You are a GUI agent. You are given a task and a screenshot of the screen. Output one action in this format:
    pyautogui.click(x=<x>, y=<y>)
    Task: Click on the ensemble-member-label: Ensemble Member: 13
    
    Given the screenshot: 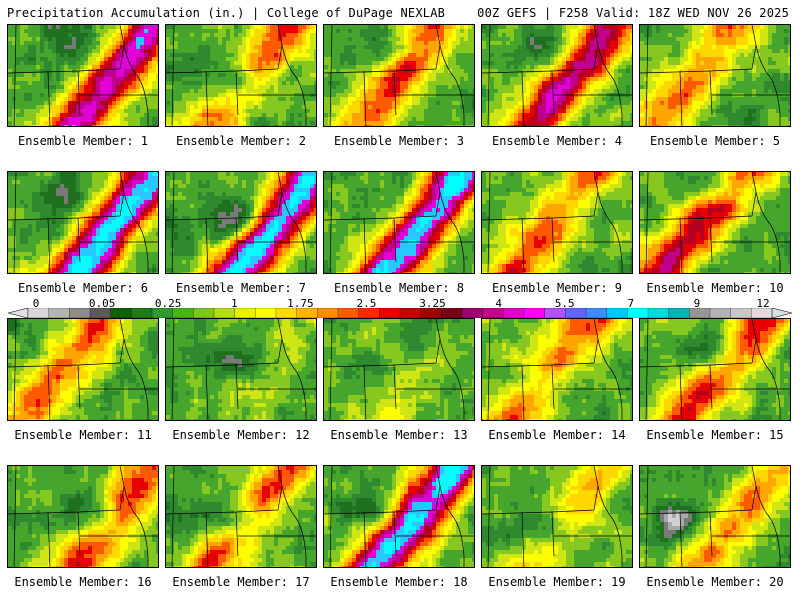 What is the action you would take?
    pyautogui.click(x=399, y=435)
    